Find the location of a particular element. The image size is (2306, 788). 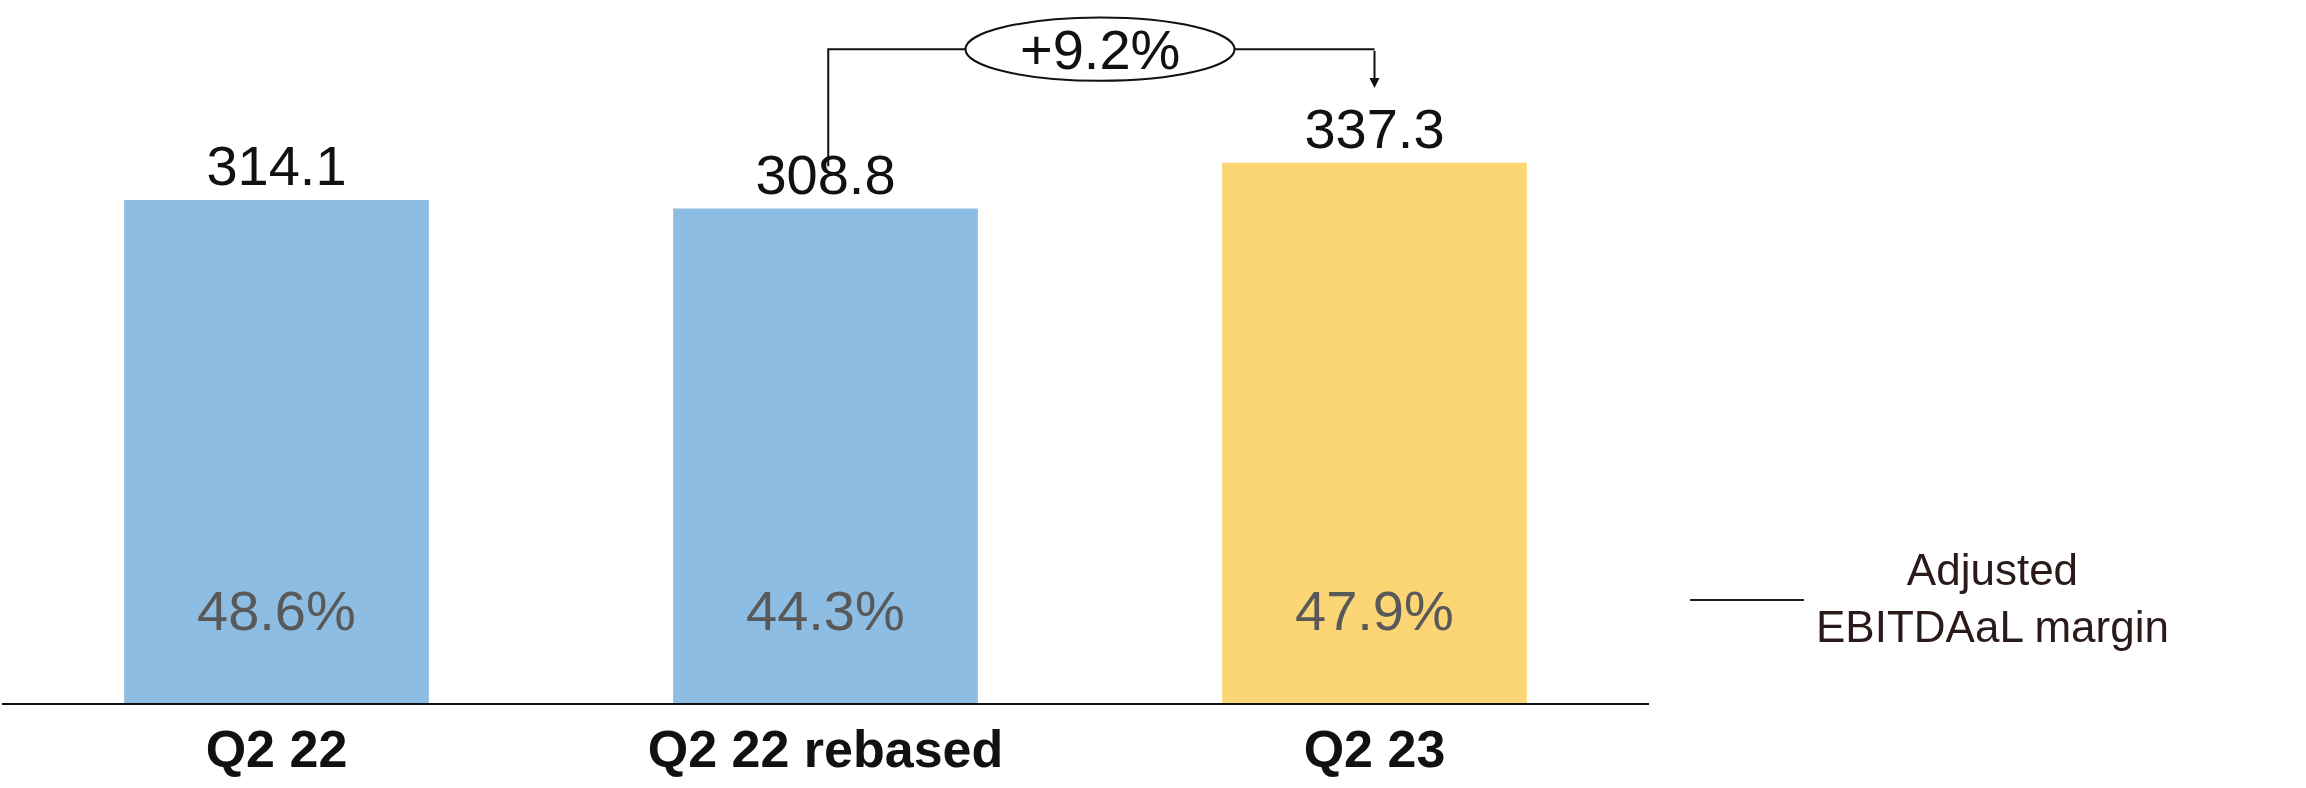

data-label: 337.3 is located at coordinates (1374, 128).